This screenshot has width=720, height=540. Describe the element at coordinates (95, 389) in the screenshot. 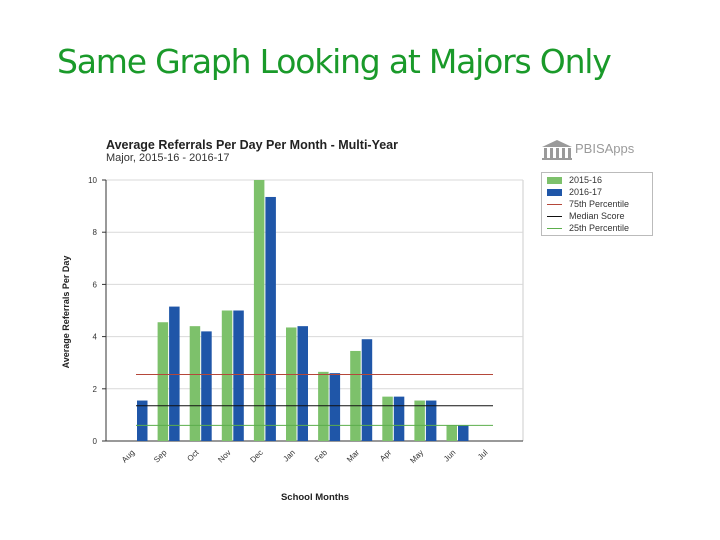

I see `y-tick-label: 2` at that location.